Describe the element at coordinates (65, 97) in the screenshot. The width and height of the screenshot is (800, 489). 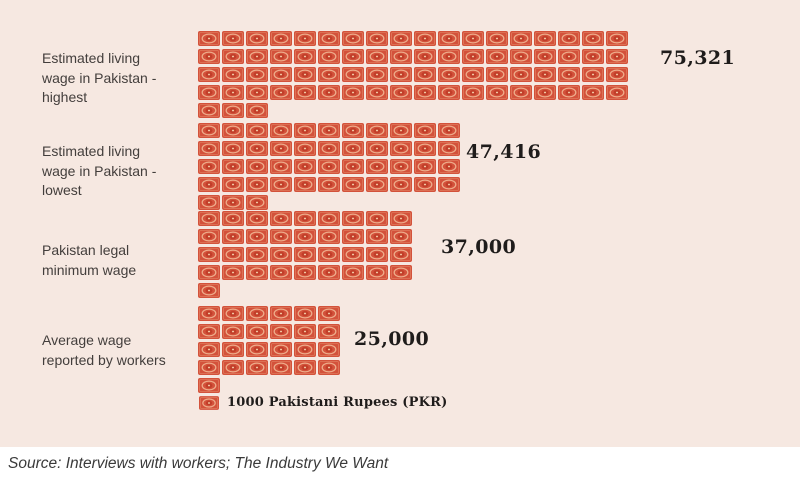
I see `category-label-line: highest` at that location.